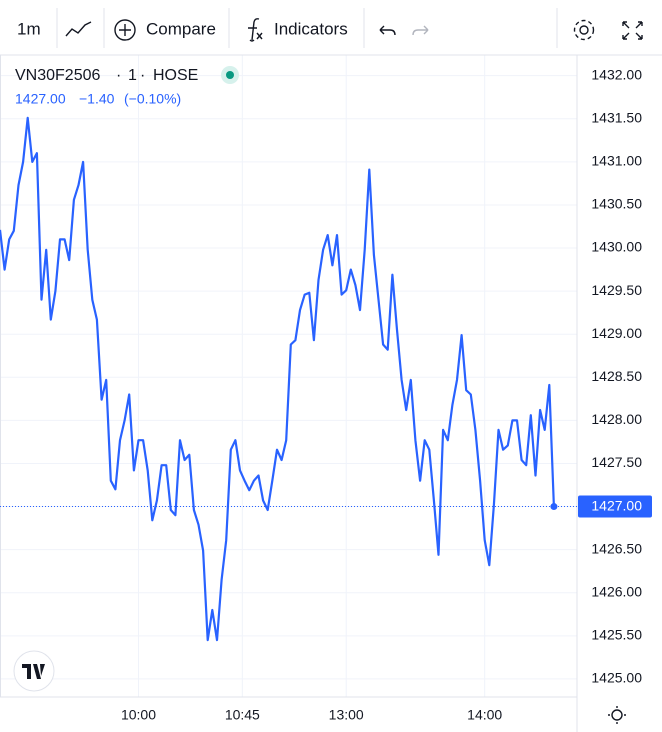 This screenshot has height=732, width=662. What do you see at coordinates (420, 30) in the screenshot?
I see `redo-button` at bounding box center [420, 30].